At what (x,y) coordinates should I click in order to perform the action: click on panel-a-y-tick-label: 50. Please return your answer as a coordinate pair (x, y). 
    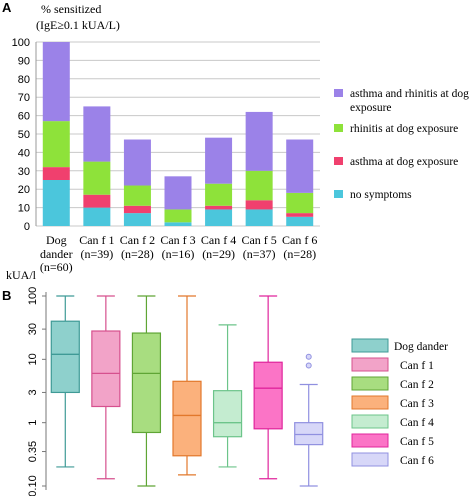
    Looking at the image, I should click on (24, 135).